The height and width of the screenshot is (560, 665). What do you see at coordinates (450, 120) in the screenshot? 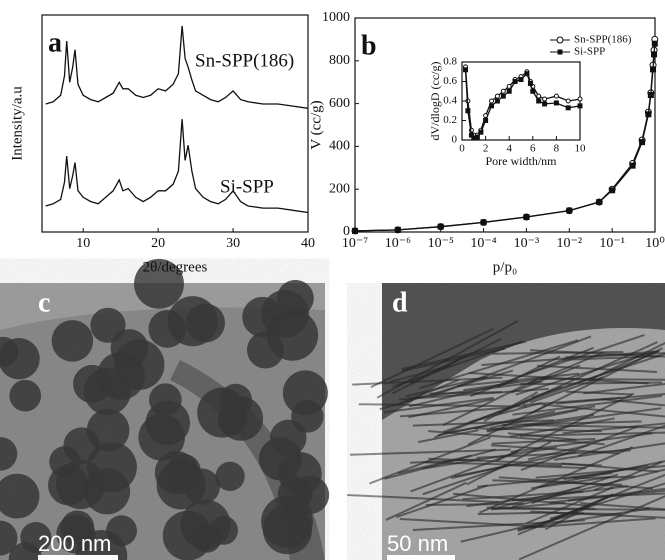
I see `y-tick-label: 0.2` at bounding box center [450, 120].